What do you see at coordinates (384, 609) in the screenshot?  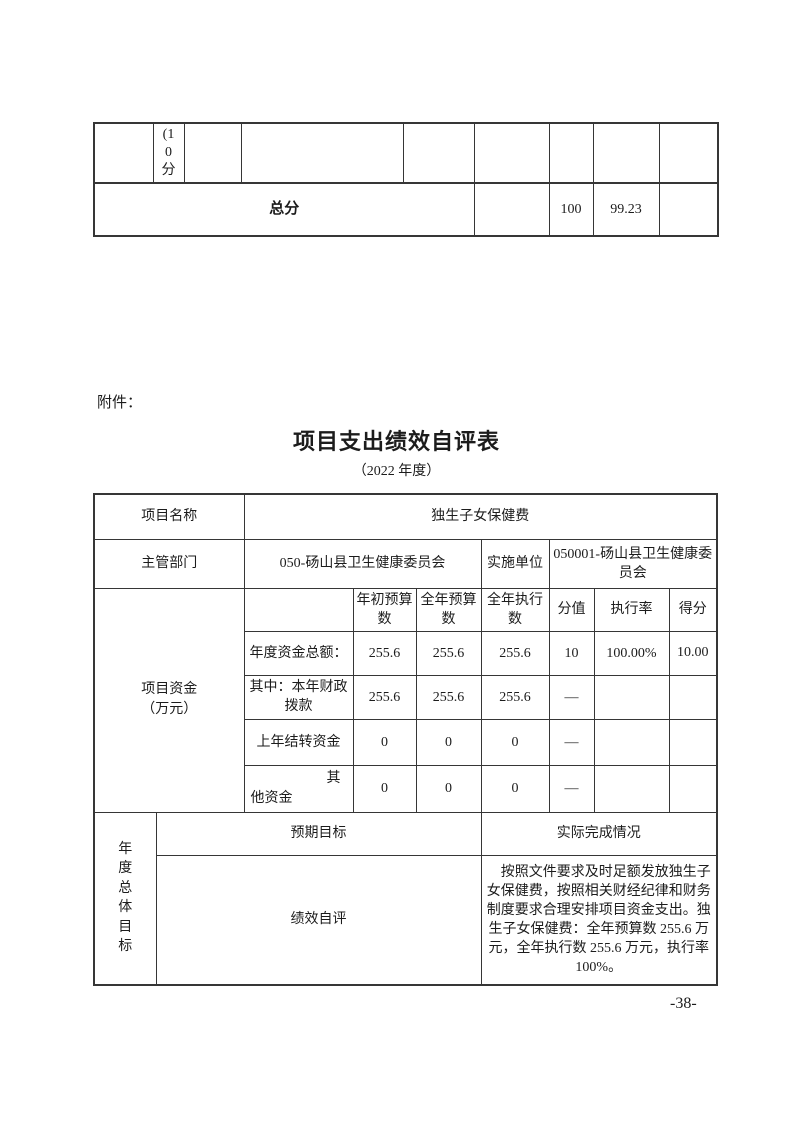 I see `col-header-initial-budget: 年初预算数` at bounding box center [384, 609].